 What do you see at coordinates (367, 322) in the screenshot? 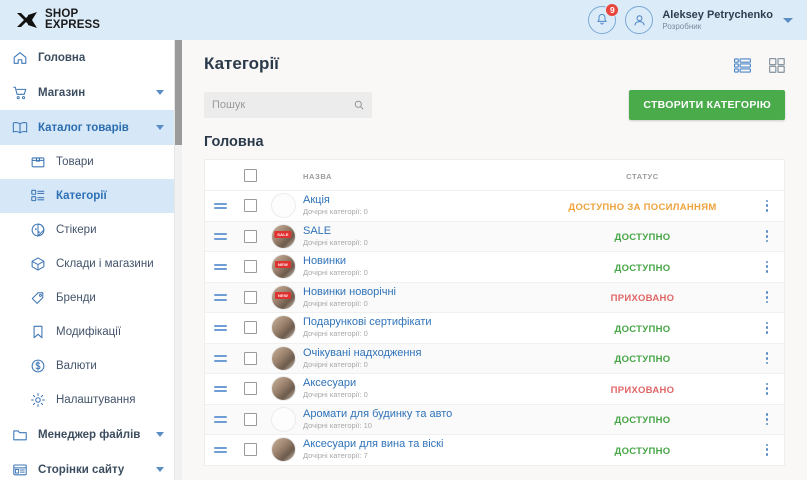
I see `category-name-link: Подарункові сертифікати` at bounding box center [367, 322].